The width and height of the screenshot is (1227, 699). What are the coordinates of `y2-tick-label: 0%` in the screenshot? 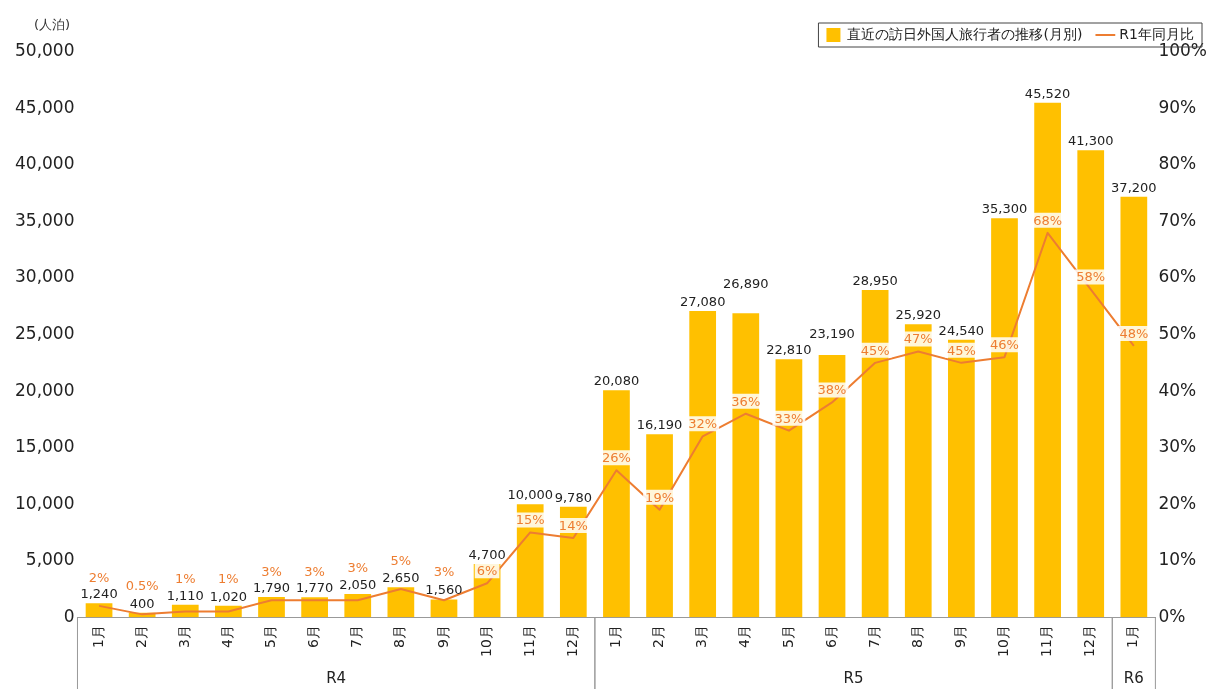 It's located at (1172, 615).